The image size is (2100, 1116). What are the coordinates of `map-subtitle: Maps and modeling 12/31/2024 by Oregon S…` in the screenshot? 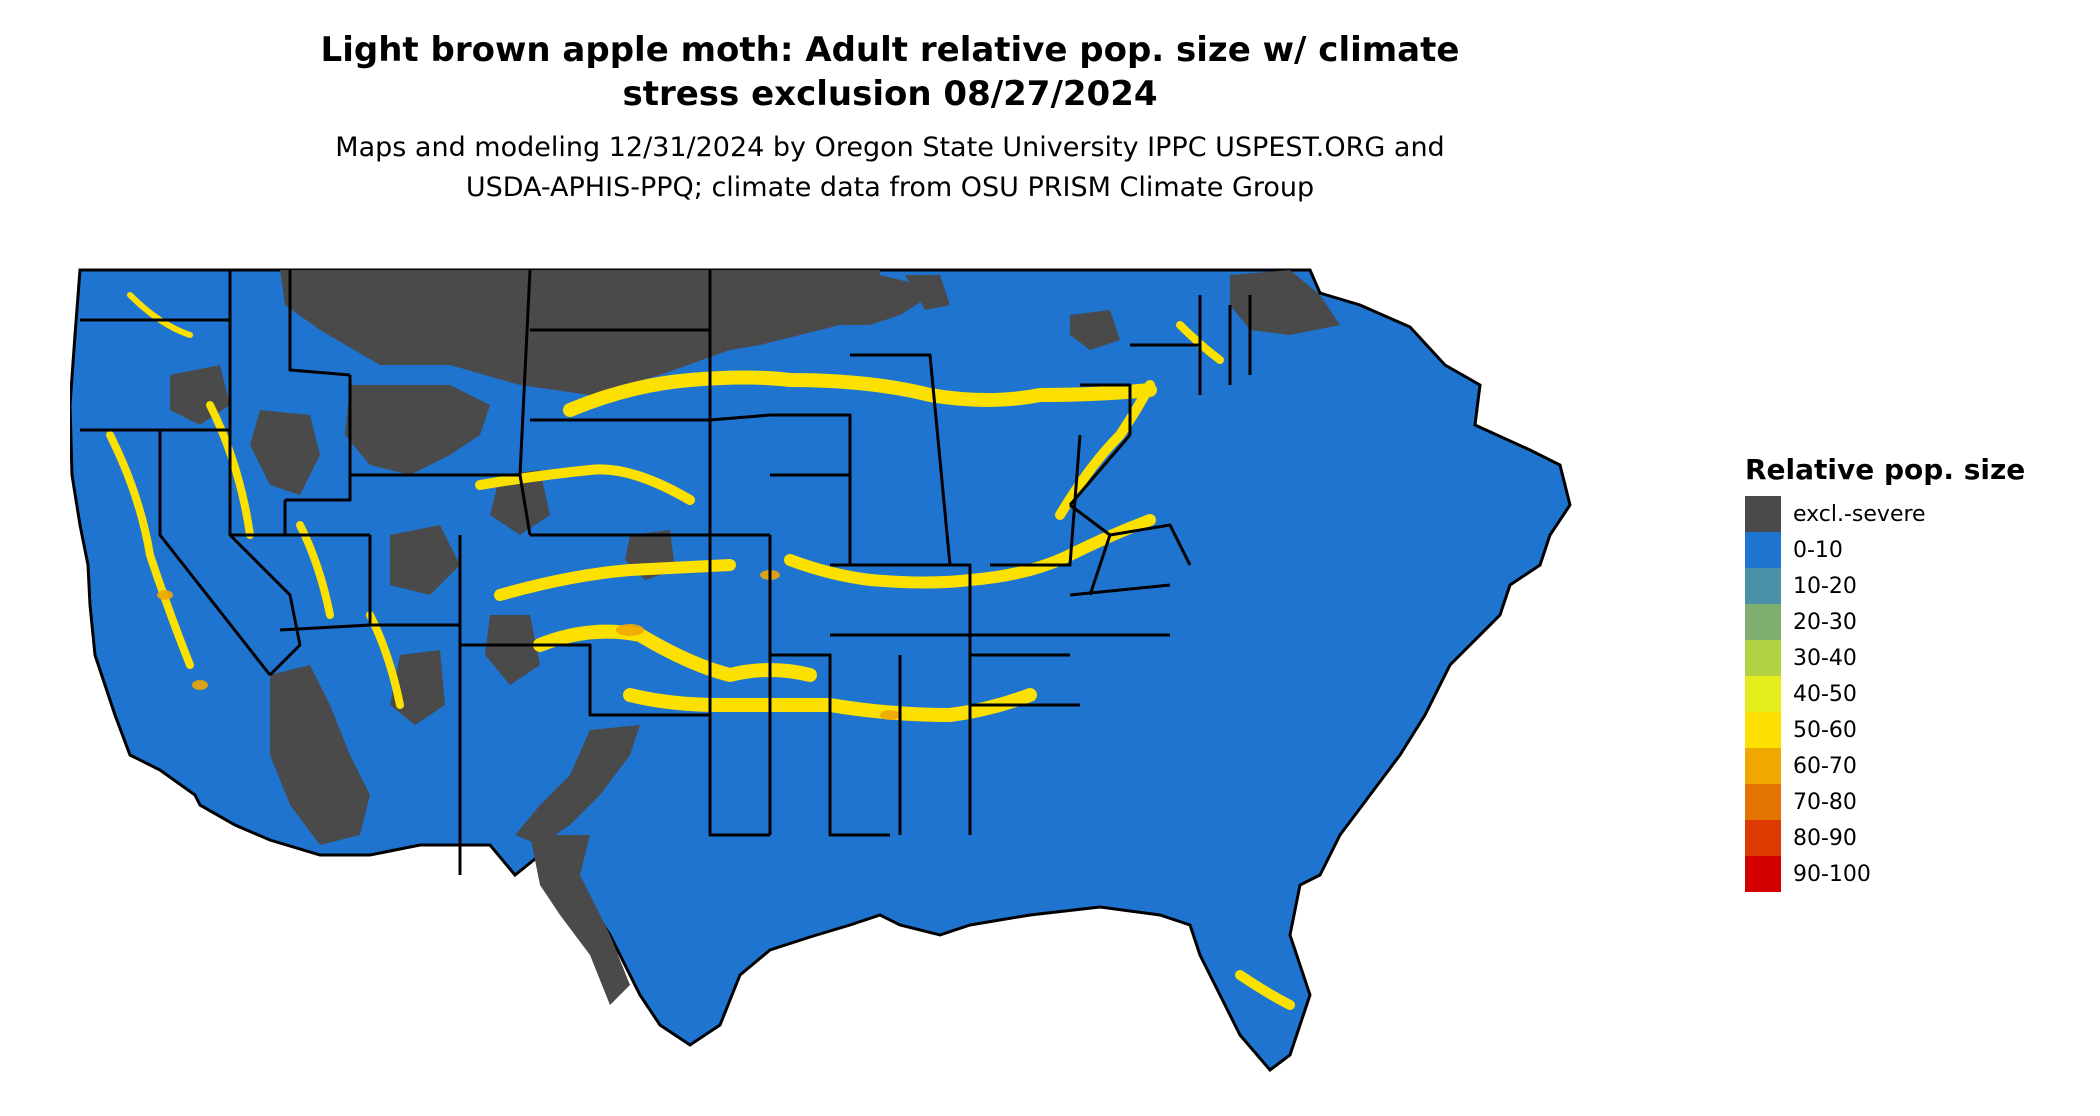 It's located at (890, 168).